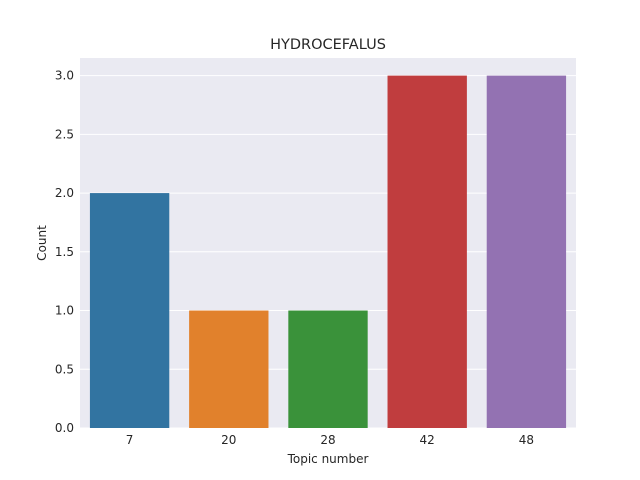  I want to click on x-axis-label: Topic number, so click(328, 459).